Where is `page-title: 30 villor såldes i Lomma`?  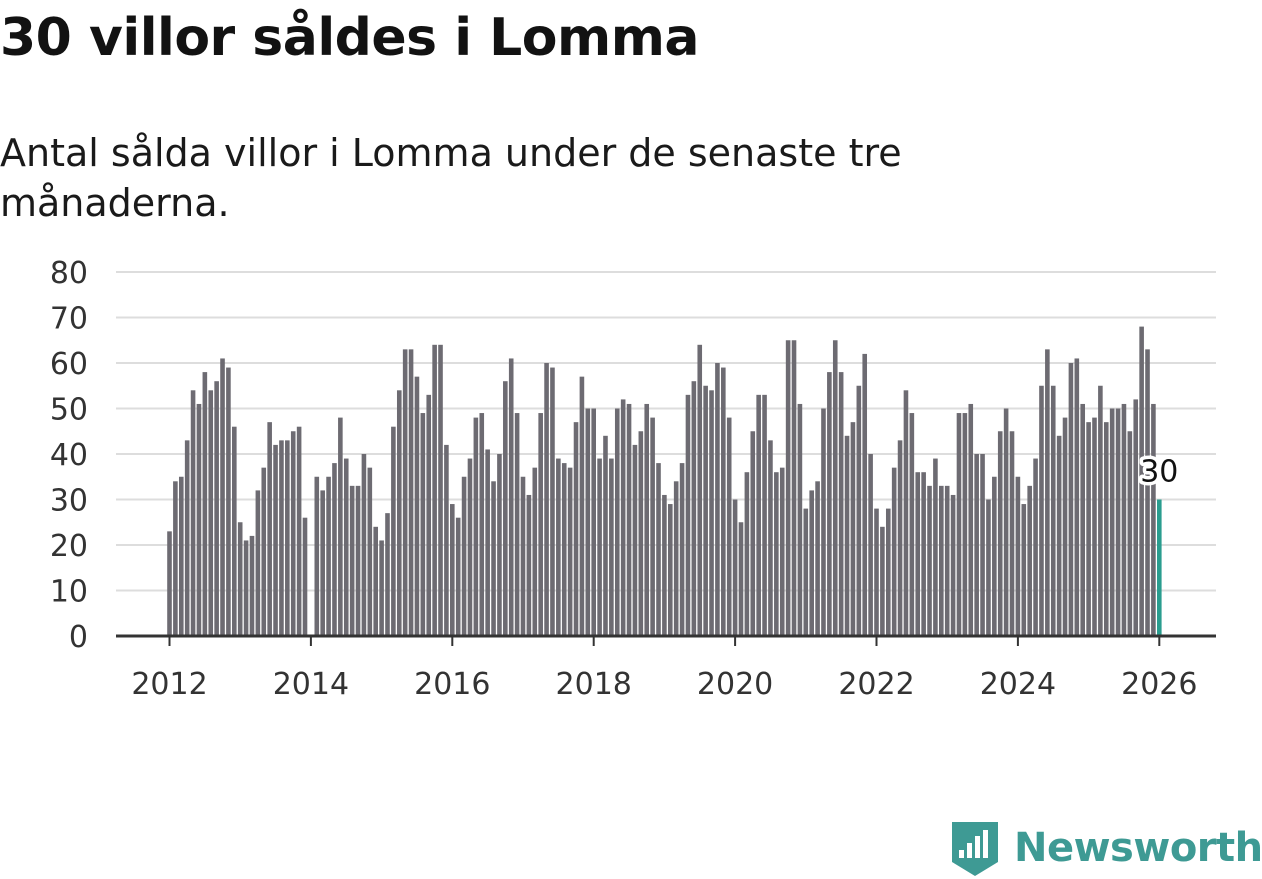
page-title: 30 villor såldes i Lomma is located at coordinates (349, 38).